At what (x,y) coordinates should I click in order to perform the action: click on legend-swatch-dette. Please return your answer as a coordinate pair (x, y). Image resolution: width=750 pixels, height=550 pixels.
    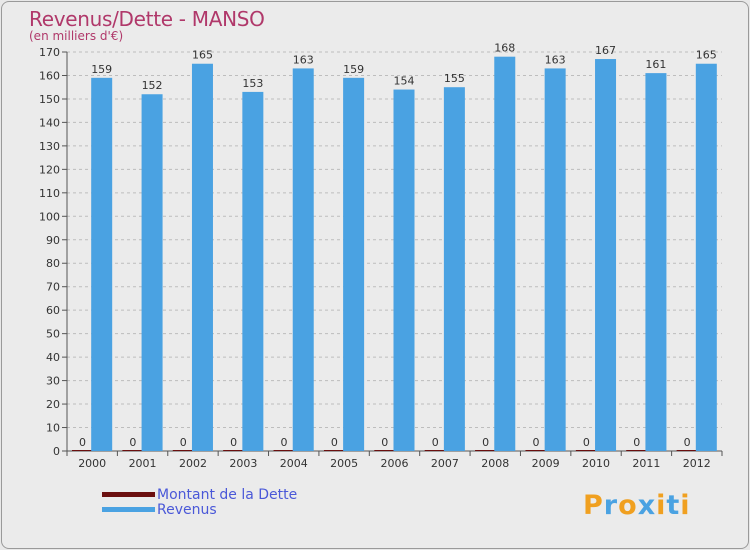
    Looking at the image, I should click on (128, 494).